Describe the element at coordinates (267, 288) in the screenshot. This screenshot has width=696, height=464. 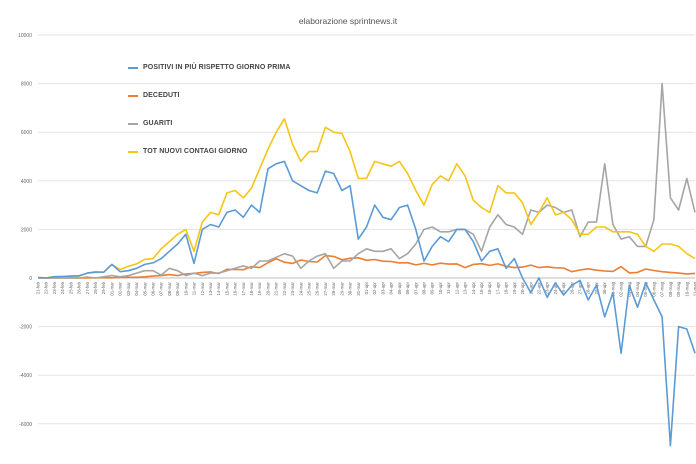
I see `x-tick-label: 20-mar` at that location.